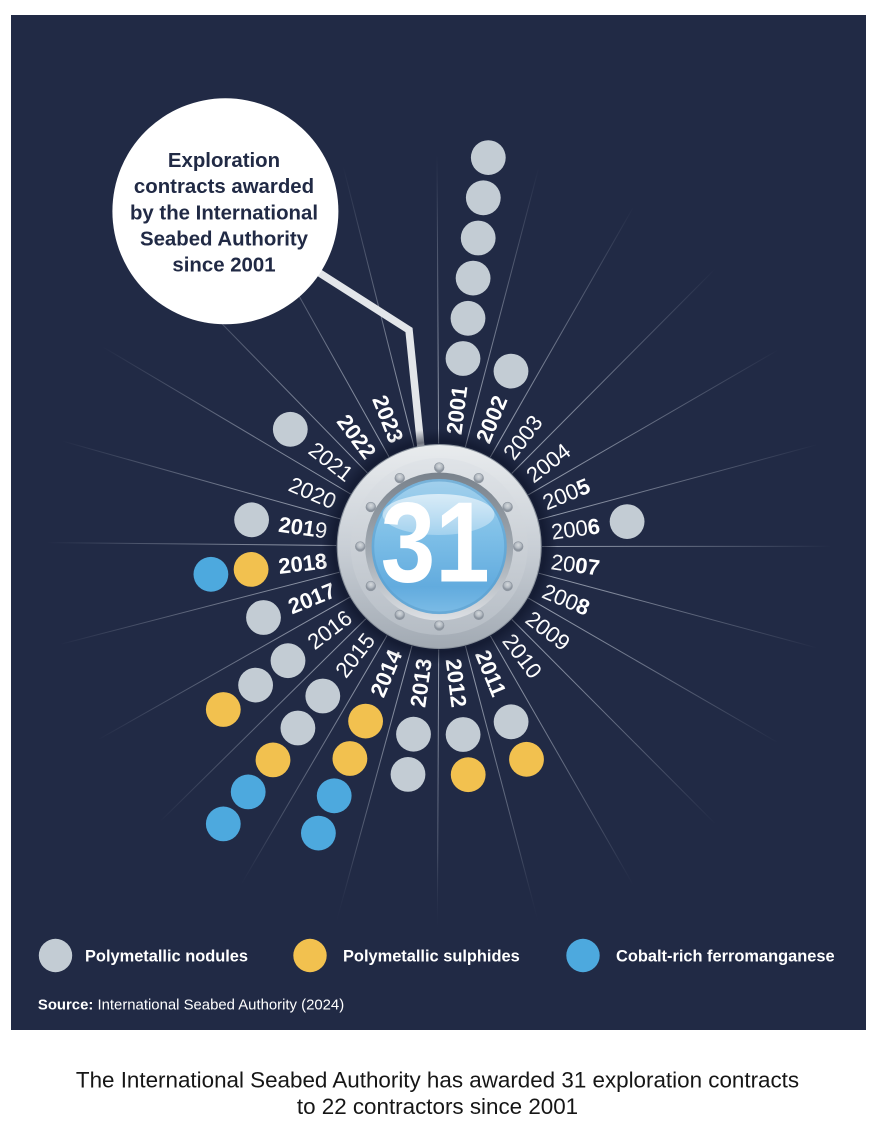  Describe the element at coordinates (456, 683) in the screenshot. I see `svg-text: 2012` at that location.